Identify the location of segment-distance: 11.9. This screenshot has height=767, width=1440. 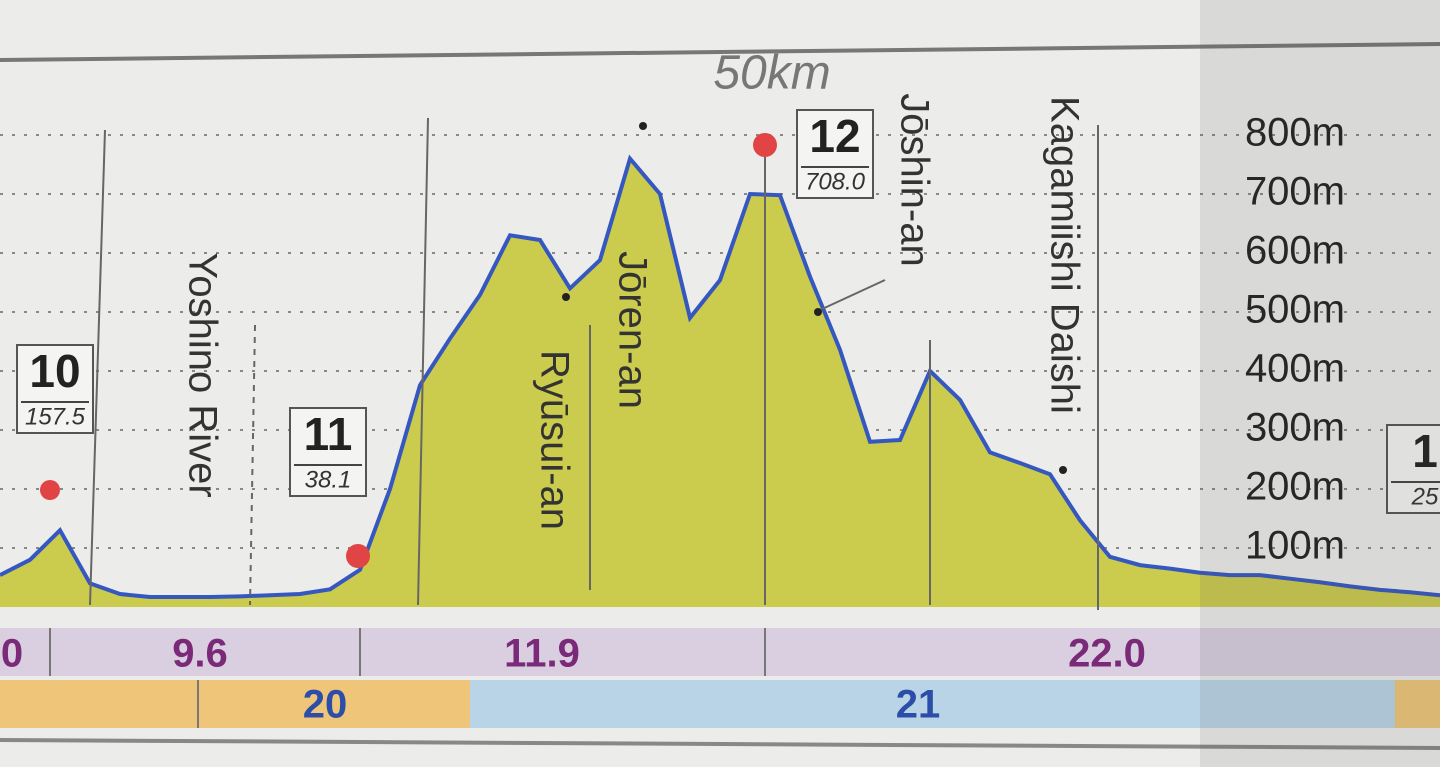
(542, 654).